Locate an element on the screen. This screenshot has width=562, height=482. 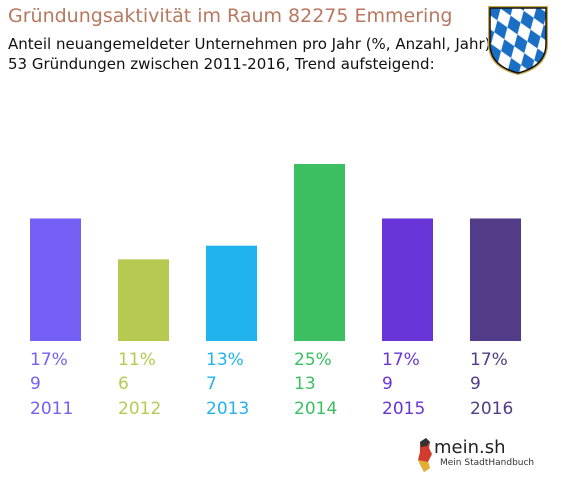
bar-2012 is located at coordinates (143, 300).